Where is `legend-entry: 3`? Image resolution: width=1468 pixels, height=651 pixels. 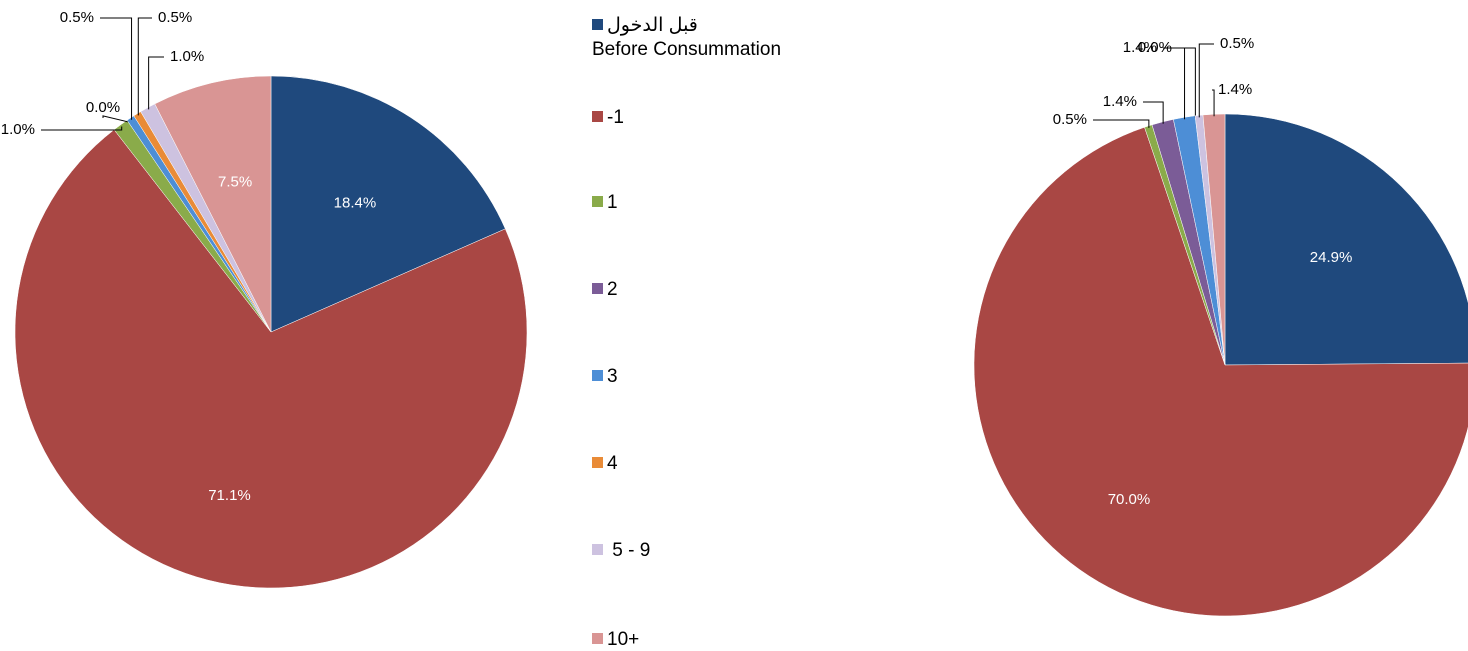
legend-entry: 3 is located at coordinates (605, 377).